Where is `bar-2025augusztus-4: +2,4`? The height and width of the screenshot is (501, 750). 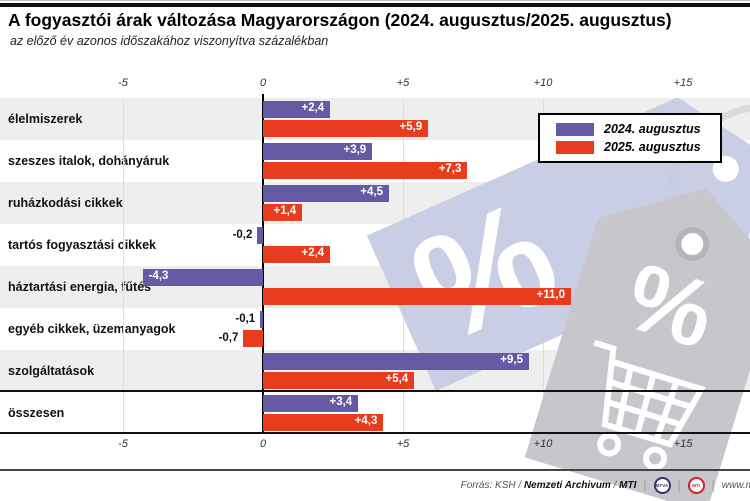 bar-2025augusztus-4: +2,4 is located at coordinates (297, 254).